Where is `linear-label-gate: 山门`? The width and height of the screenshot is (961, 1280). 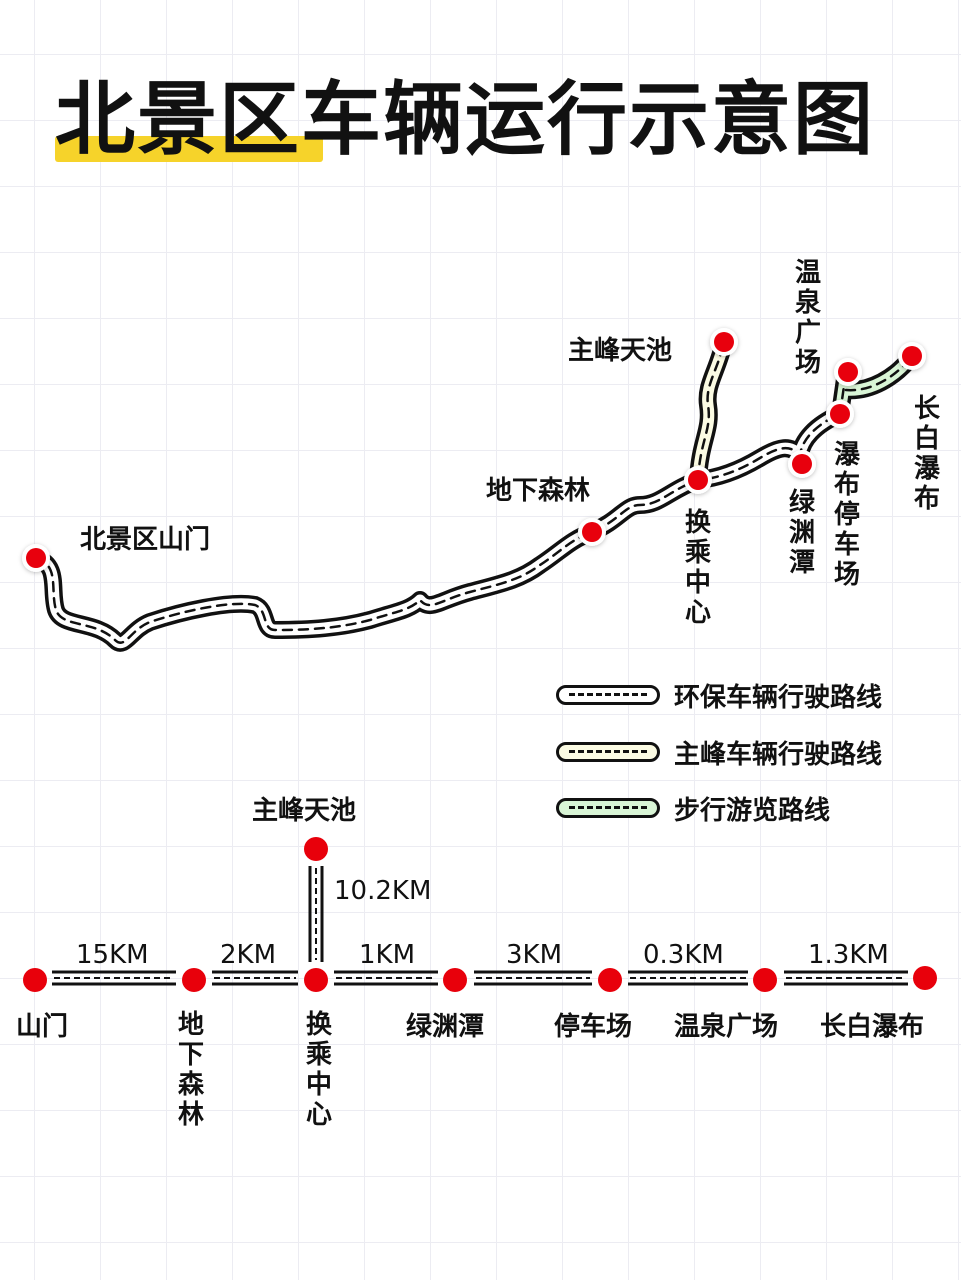
linear-label-gate: 山门 is located at coordinates (42, 1027).